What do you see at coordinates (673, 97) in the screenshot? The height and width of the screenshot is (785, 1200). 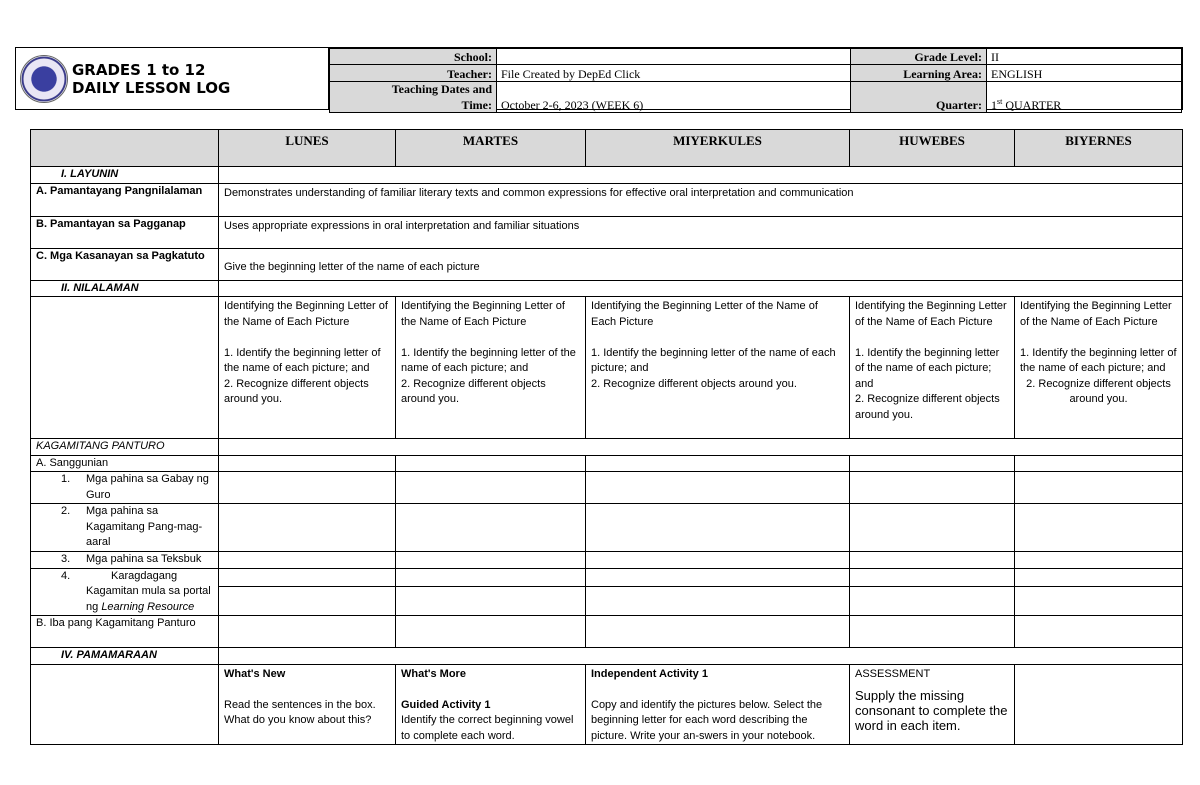 I see `dates-value: October 2-6, 2023 (WEEK 6)` at bounding box center [673, 97].